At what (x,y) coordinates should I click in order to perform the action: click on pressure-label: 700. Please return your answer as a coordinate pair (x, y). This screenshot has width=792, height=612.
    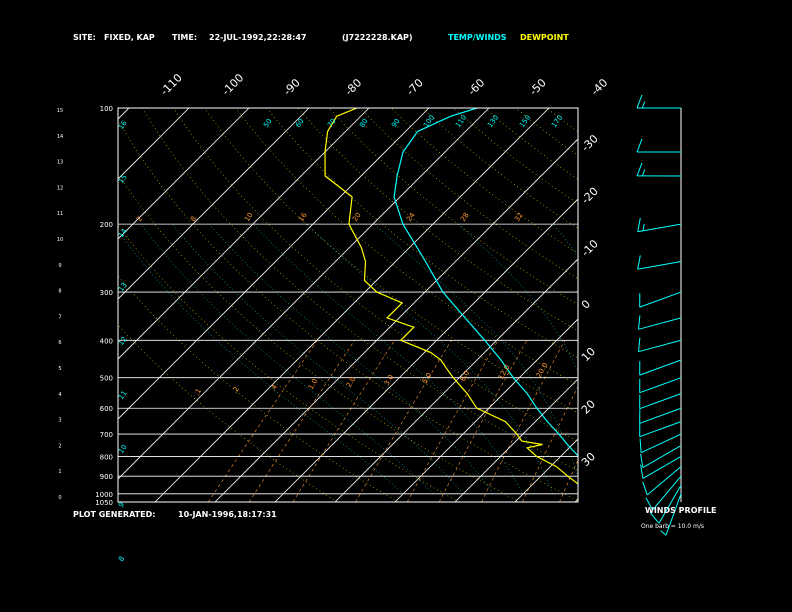
    Looking at the image, I should click on (106, 435).